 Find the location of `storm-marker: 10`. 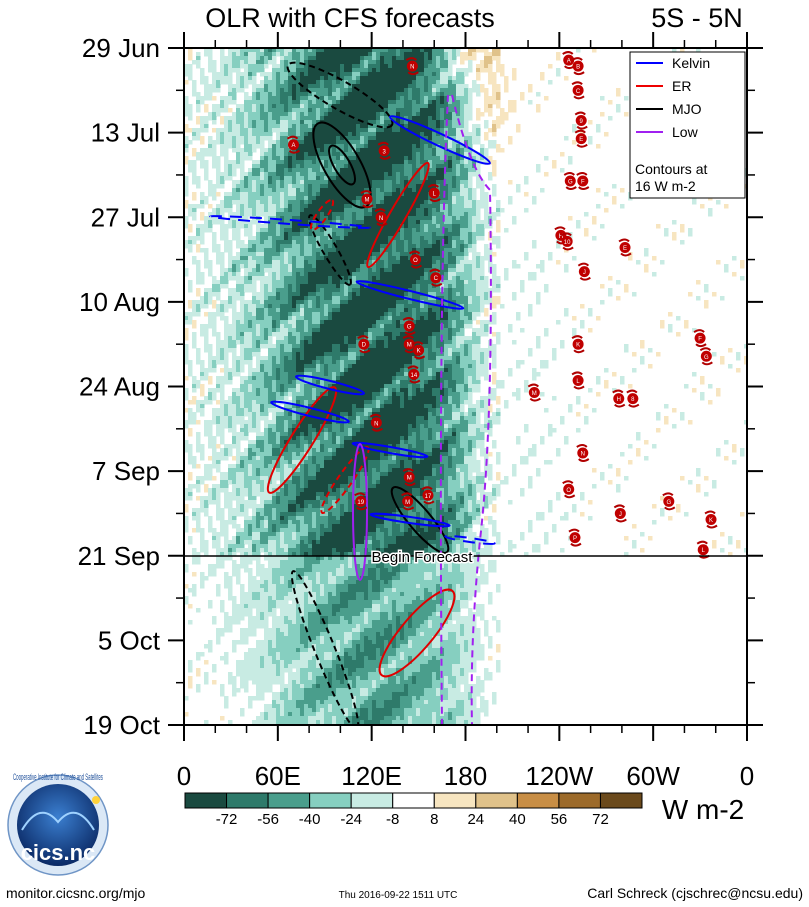

storm-marker: 10 is located at coordinates (567, 241).